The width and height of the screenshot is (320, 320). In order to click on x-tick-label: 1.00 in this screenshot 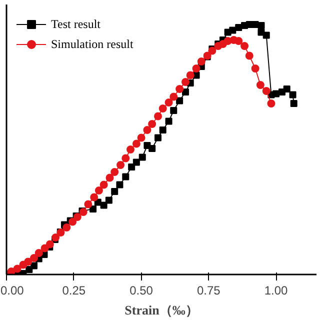, I will do `click(276, 291)`.